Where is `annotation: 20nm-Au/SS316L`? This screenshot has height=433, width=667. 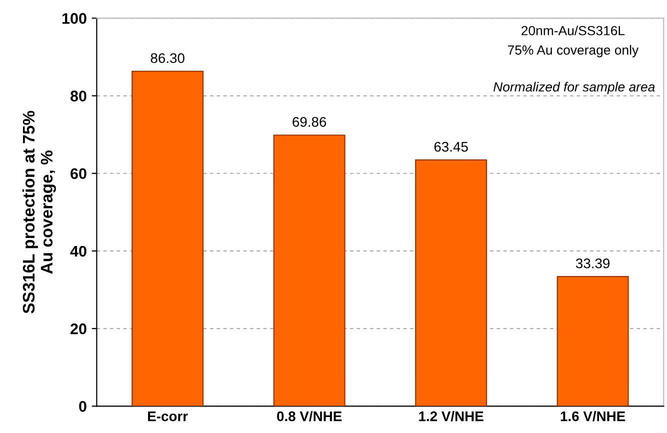
annotation: 20nm-Au/SS316L is located at coordinates (573, 31).